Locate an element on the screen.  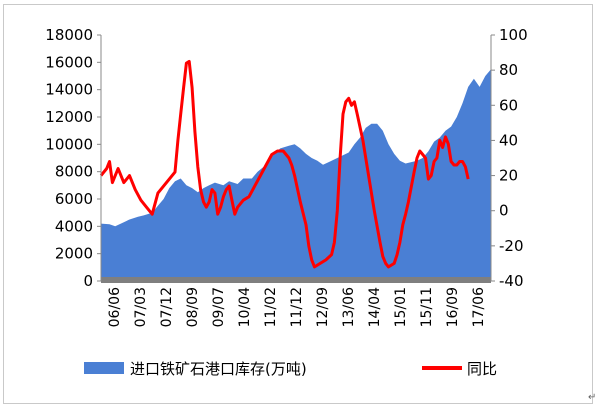
legend-label-stock: 进口铁矿石港口库存(万吨) is located at coordinates (218, 369).